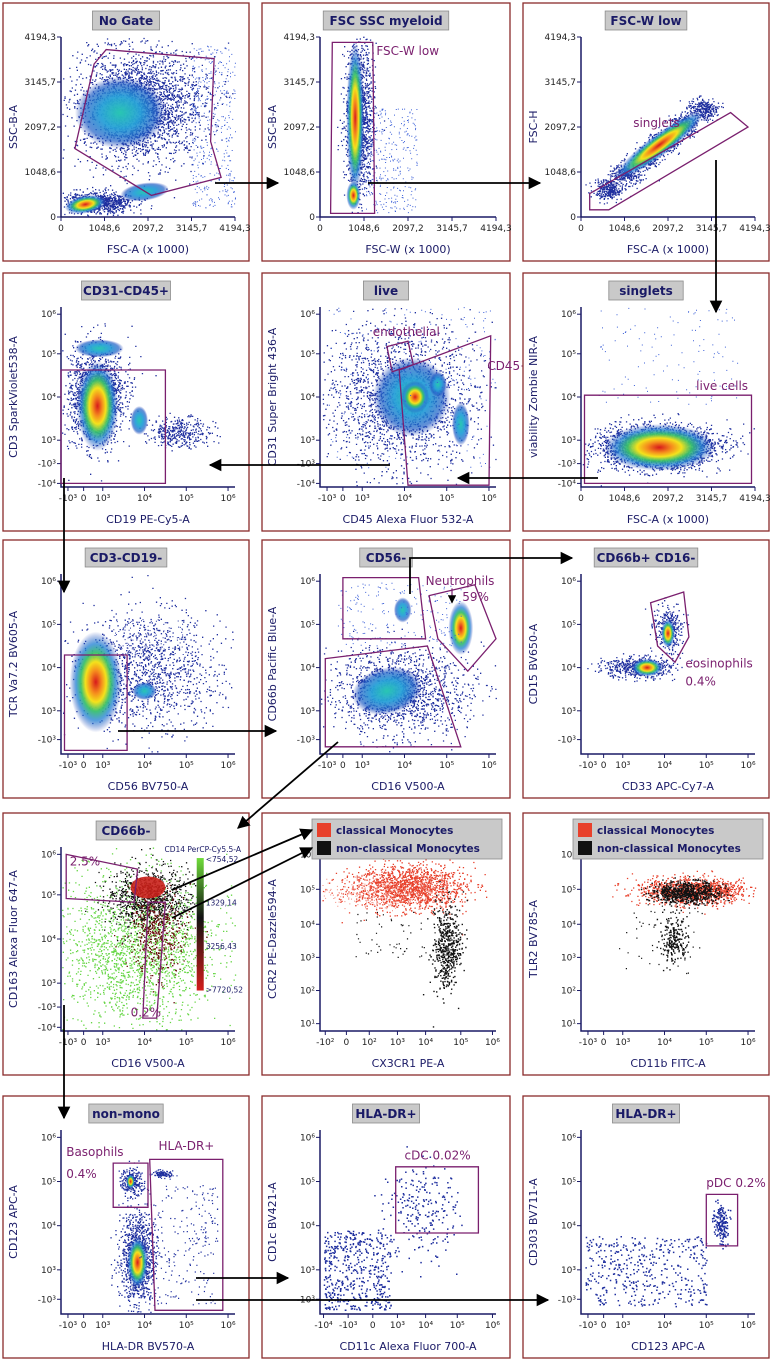 The image size is (772, 1361). Describe the element at coordinates (272, 939) in the screenshot. I see `y-axis-label: CCR2 PE-Dazzle594-A` at that location.